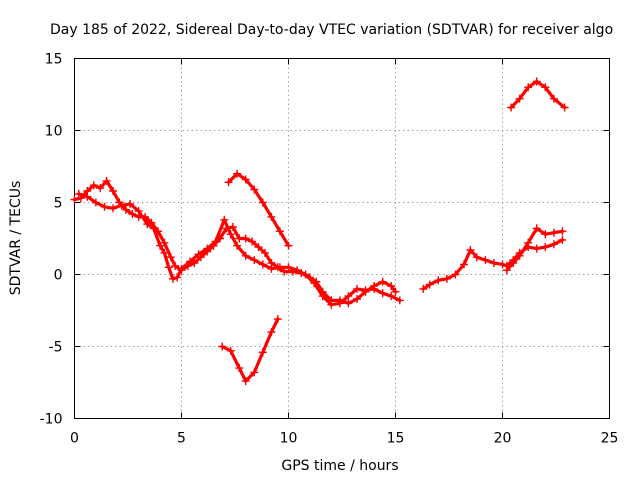 Image resolution: width=640 pixels, height=480 pixels. I want to click on y-tick-label: 15, so click(54, 60).